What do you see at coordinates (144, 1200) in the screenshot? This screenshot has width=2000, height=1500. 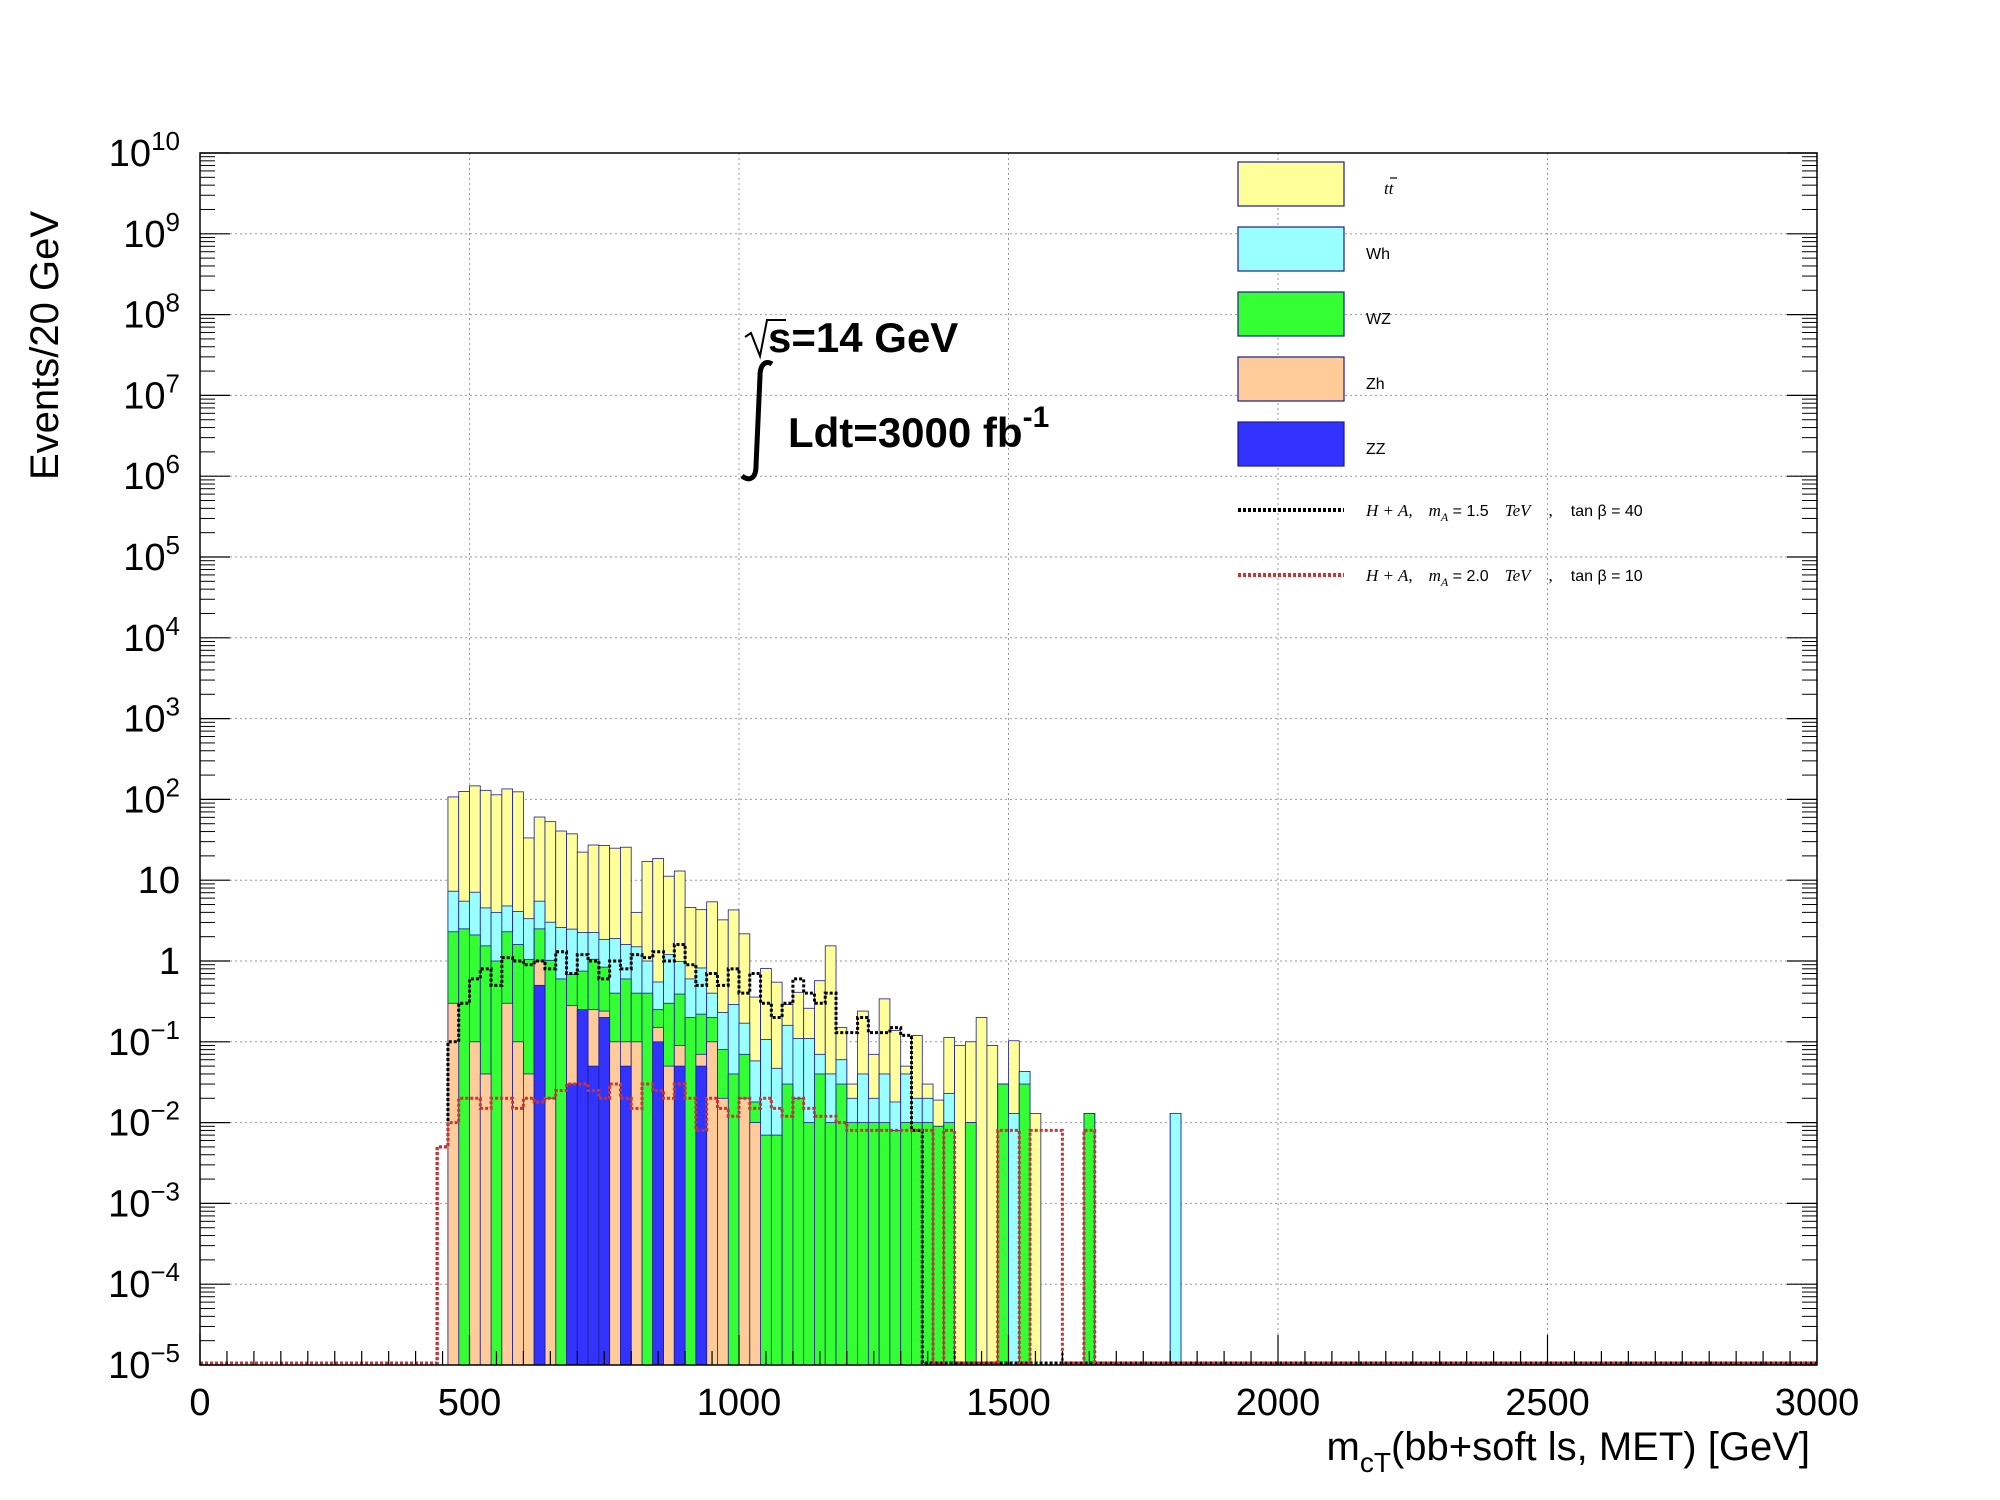 I see `y-tick-label: 10⁻³` at bounding box center [144, 1200].